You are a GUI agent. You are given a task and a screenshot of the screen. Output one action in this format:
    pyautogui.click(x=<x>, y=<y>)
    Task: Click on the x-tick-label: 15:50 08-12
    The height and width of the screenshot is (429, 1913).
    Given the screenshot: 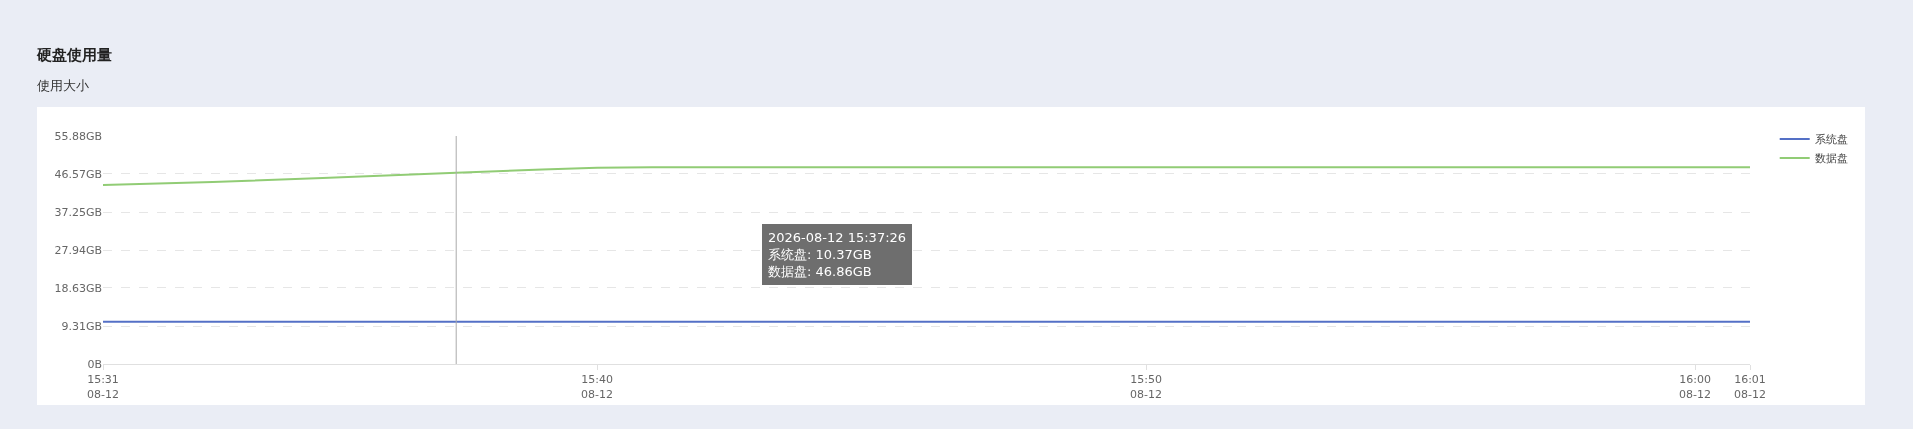 What is the action you would take?
    pyautogui.click(x=1146, y=387)
    